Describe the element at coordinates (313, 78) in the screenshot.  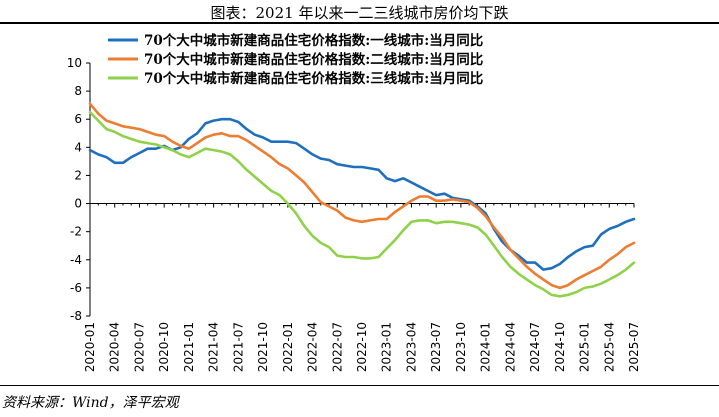
I see `legend-label-3: 70个大中城市新建商品住宅价格指数:三线城市:当月同比` at that location.